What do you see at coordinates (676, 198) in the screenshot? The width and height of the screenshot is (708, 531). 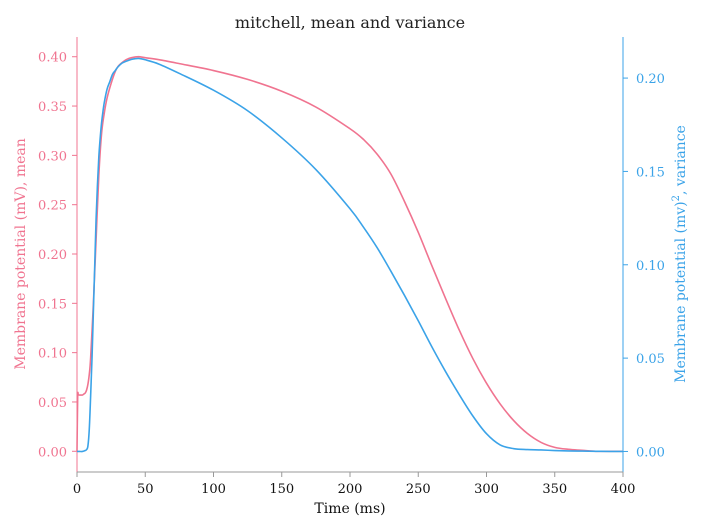 I see `right-axis-label-superscript: 2` at bounding box center [676, 198].